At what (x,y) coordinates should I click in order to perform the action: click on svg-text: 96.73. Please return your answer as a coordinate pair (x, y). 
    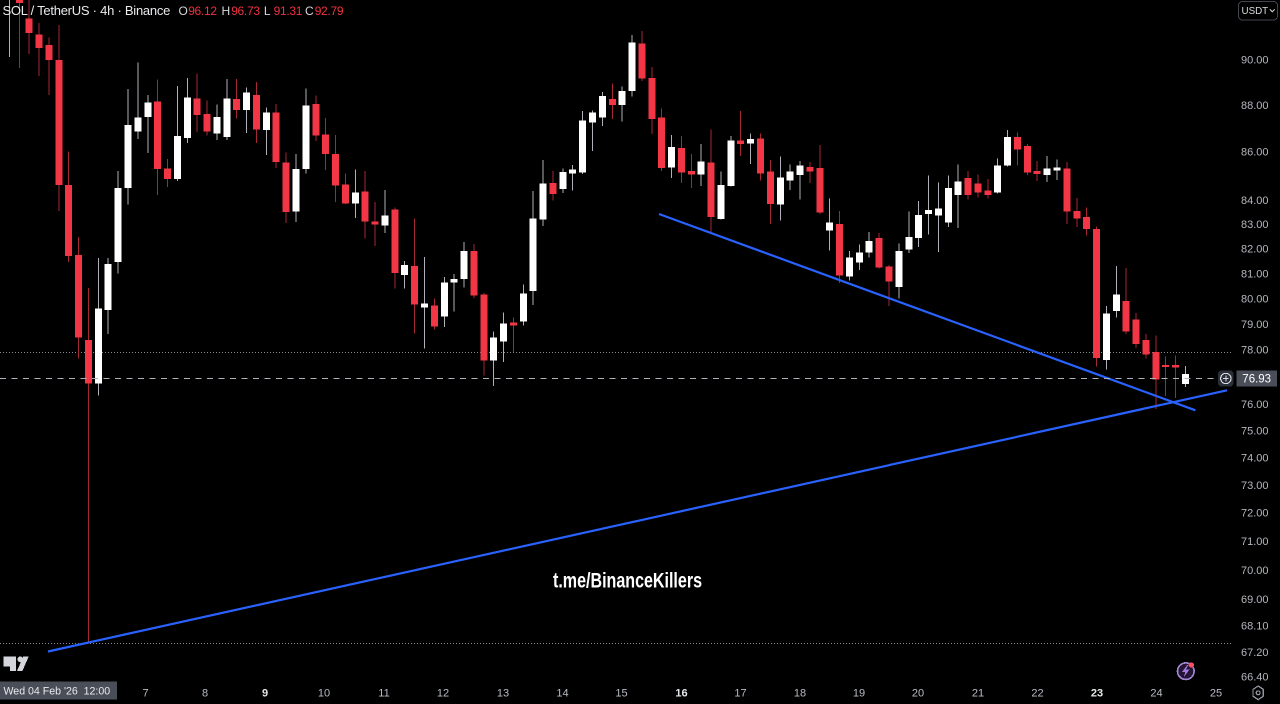
    Looking at the image, I should click on (245, 11).